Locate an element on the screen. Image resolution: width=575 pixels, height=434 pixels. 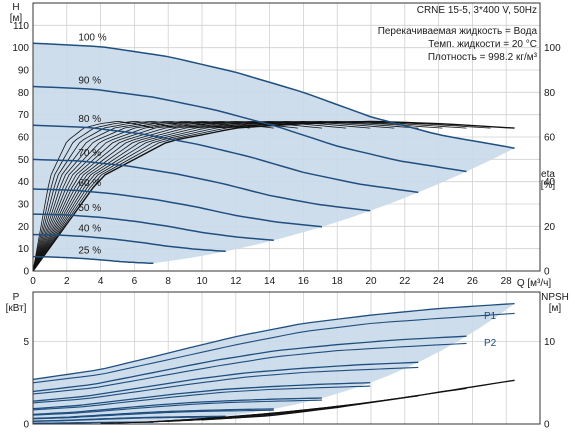
h-tick-90: 90 is located at coordinates (24, 71).